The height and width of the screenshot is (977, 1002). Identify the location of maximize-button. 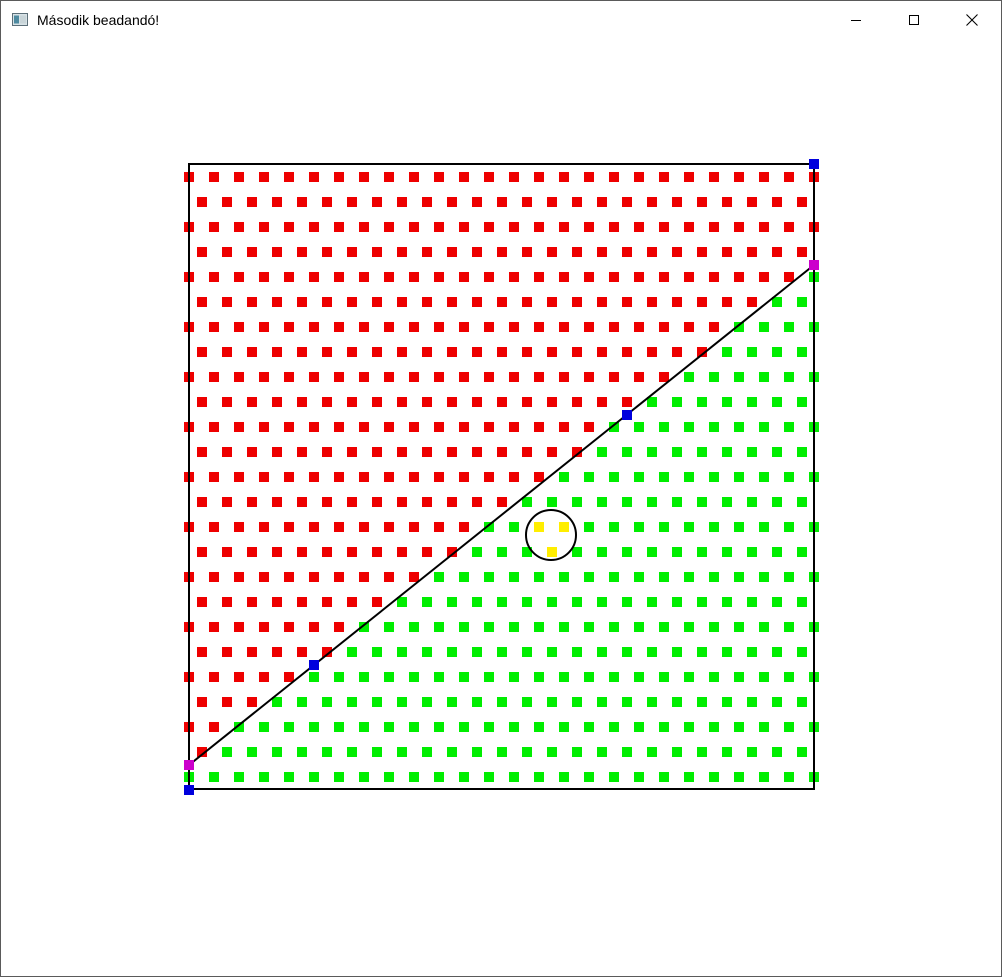
(914, 20).